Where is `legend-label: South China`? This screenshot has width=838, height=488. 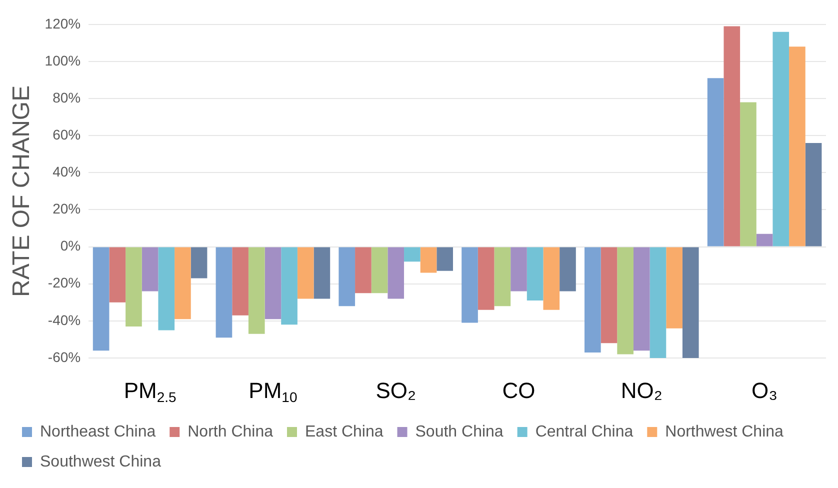
legend-label: South China is located at coordinates (459, 431).